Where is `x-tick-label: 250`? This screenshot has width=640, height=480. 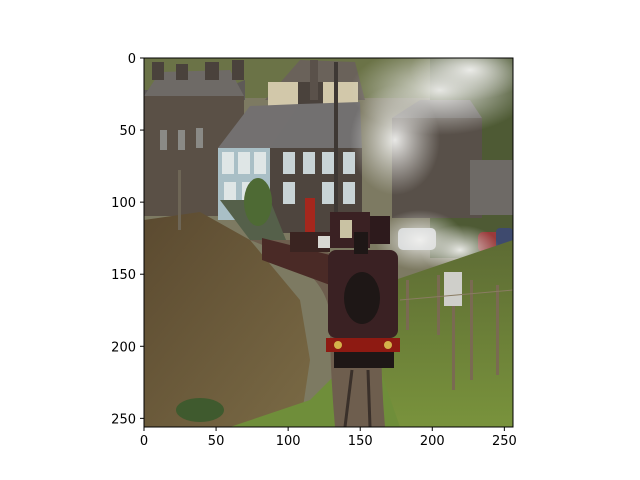
x-tick-label: 250 is located at coordinates (504, 441).